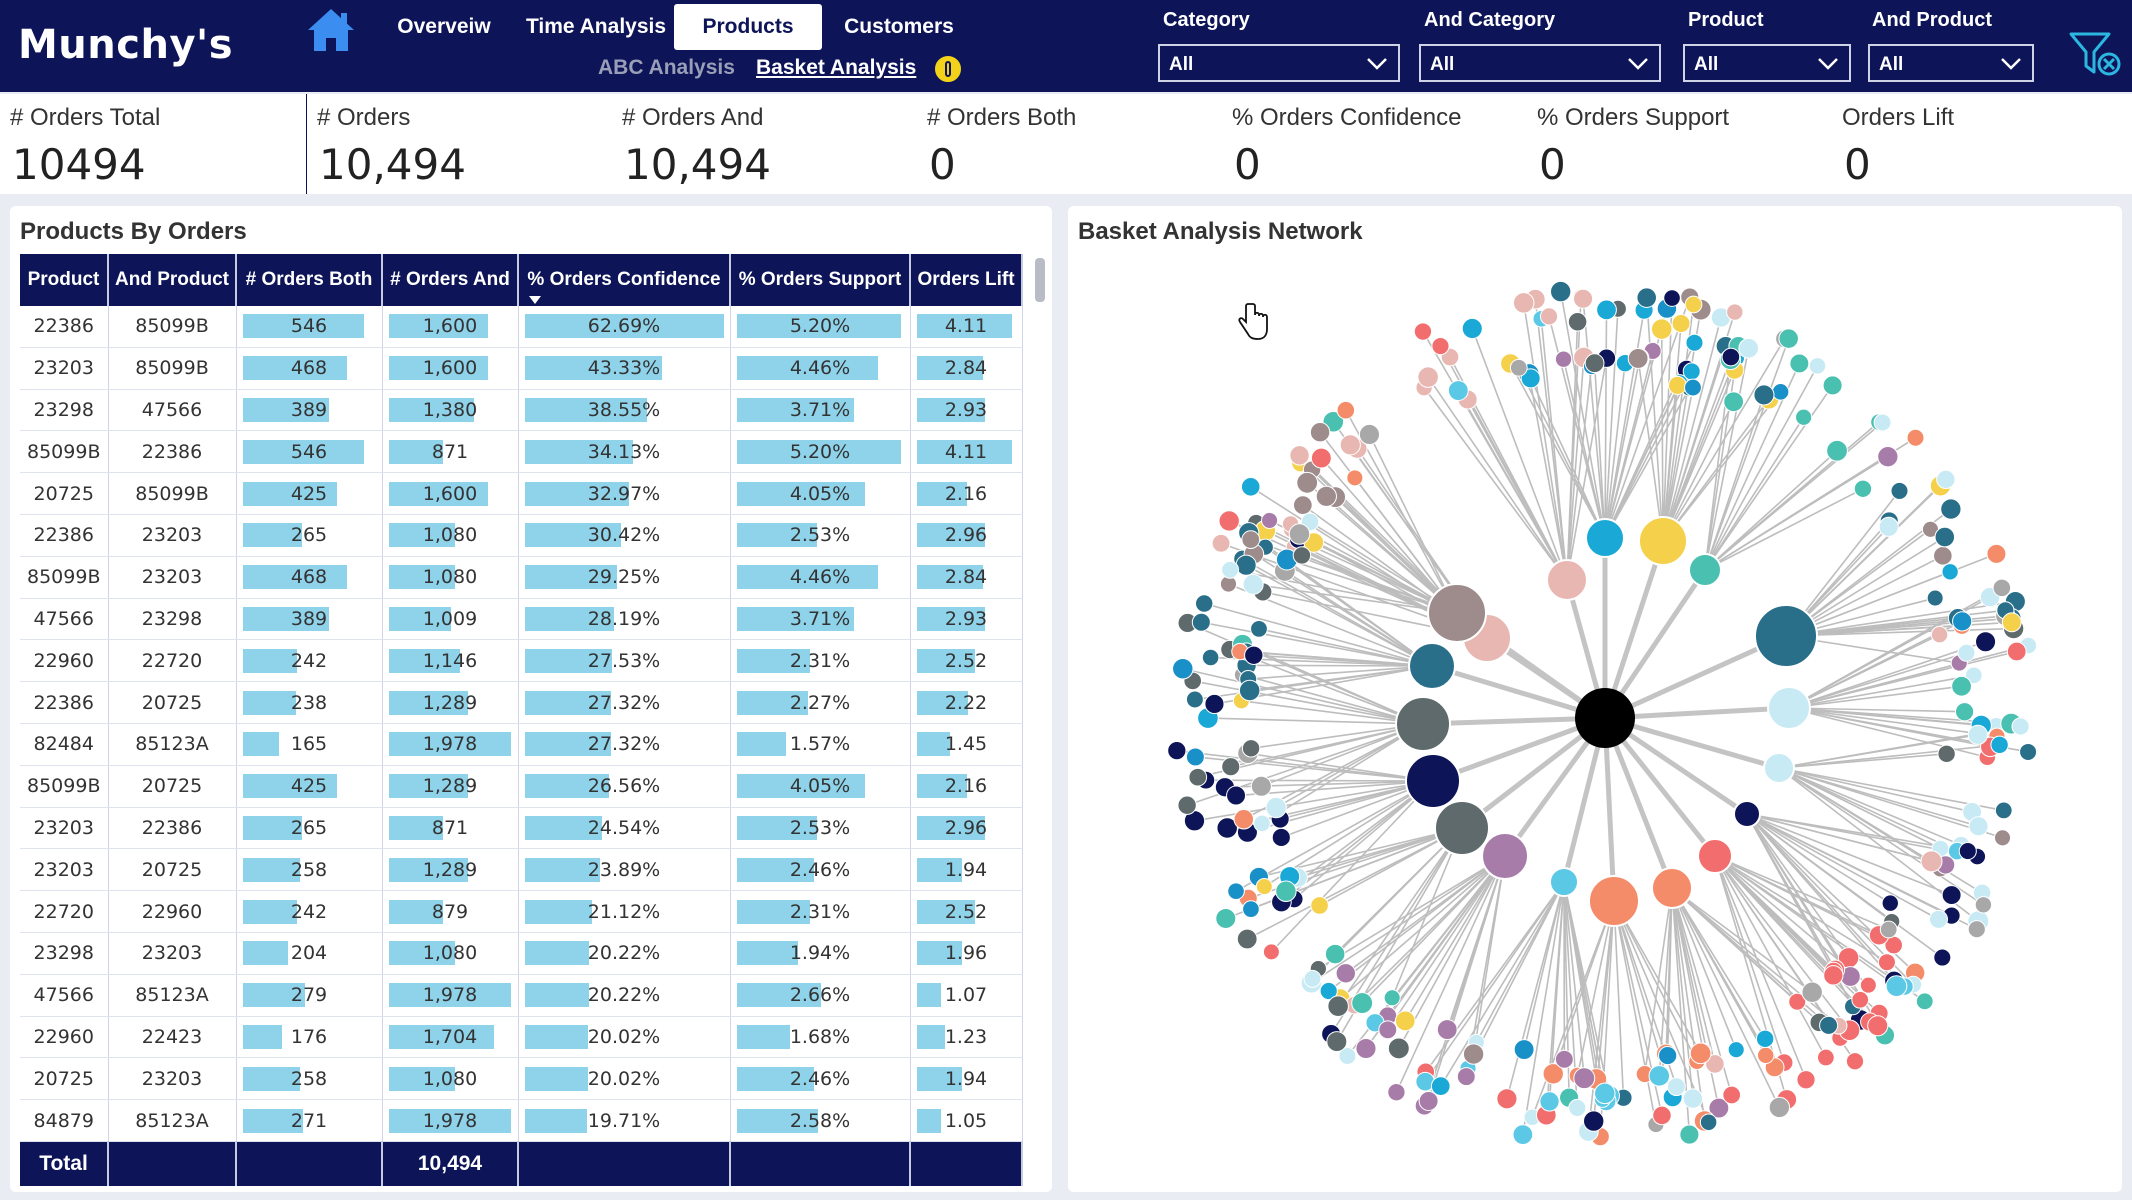 This screenshot has height=1200, width=2132. I want to click on subtab-basket-analysis: Basket Analysis, so click(836, 67).